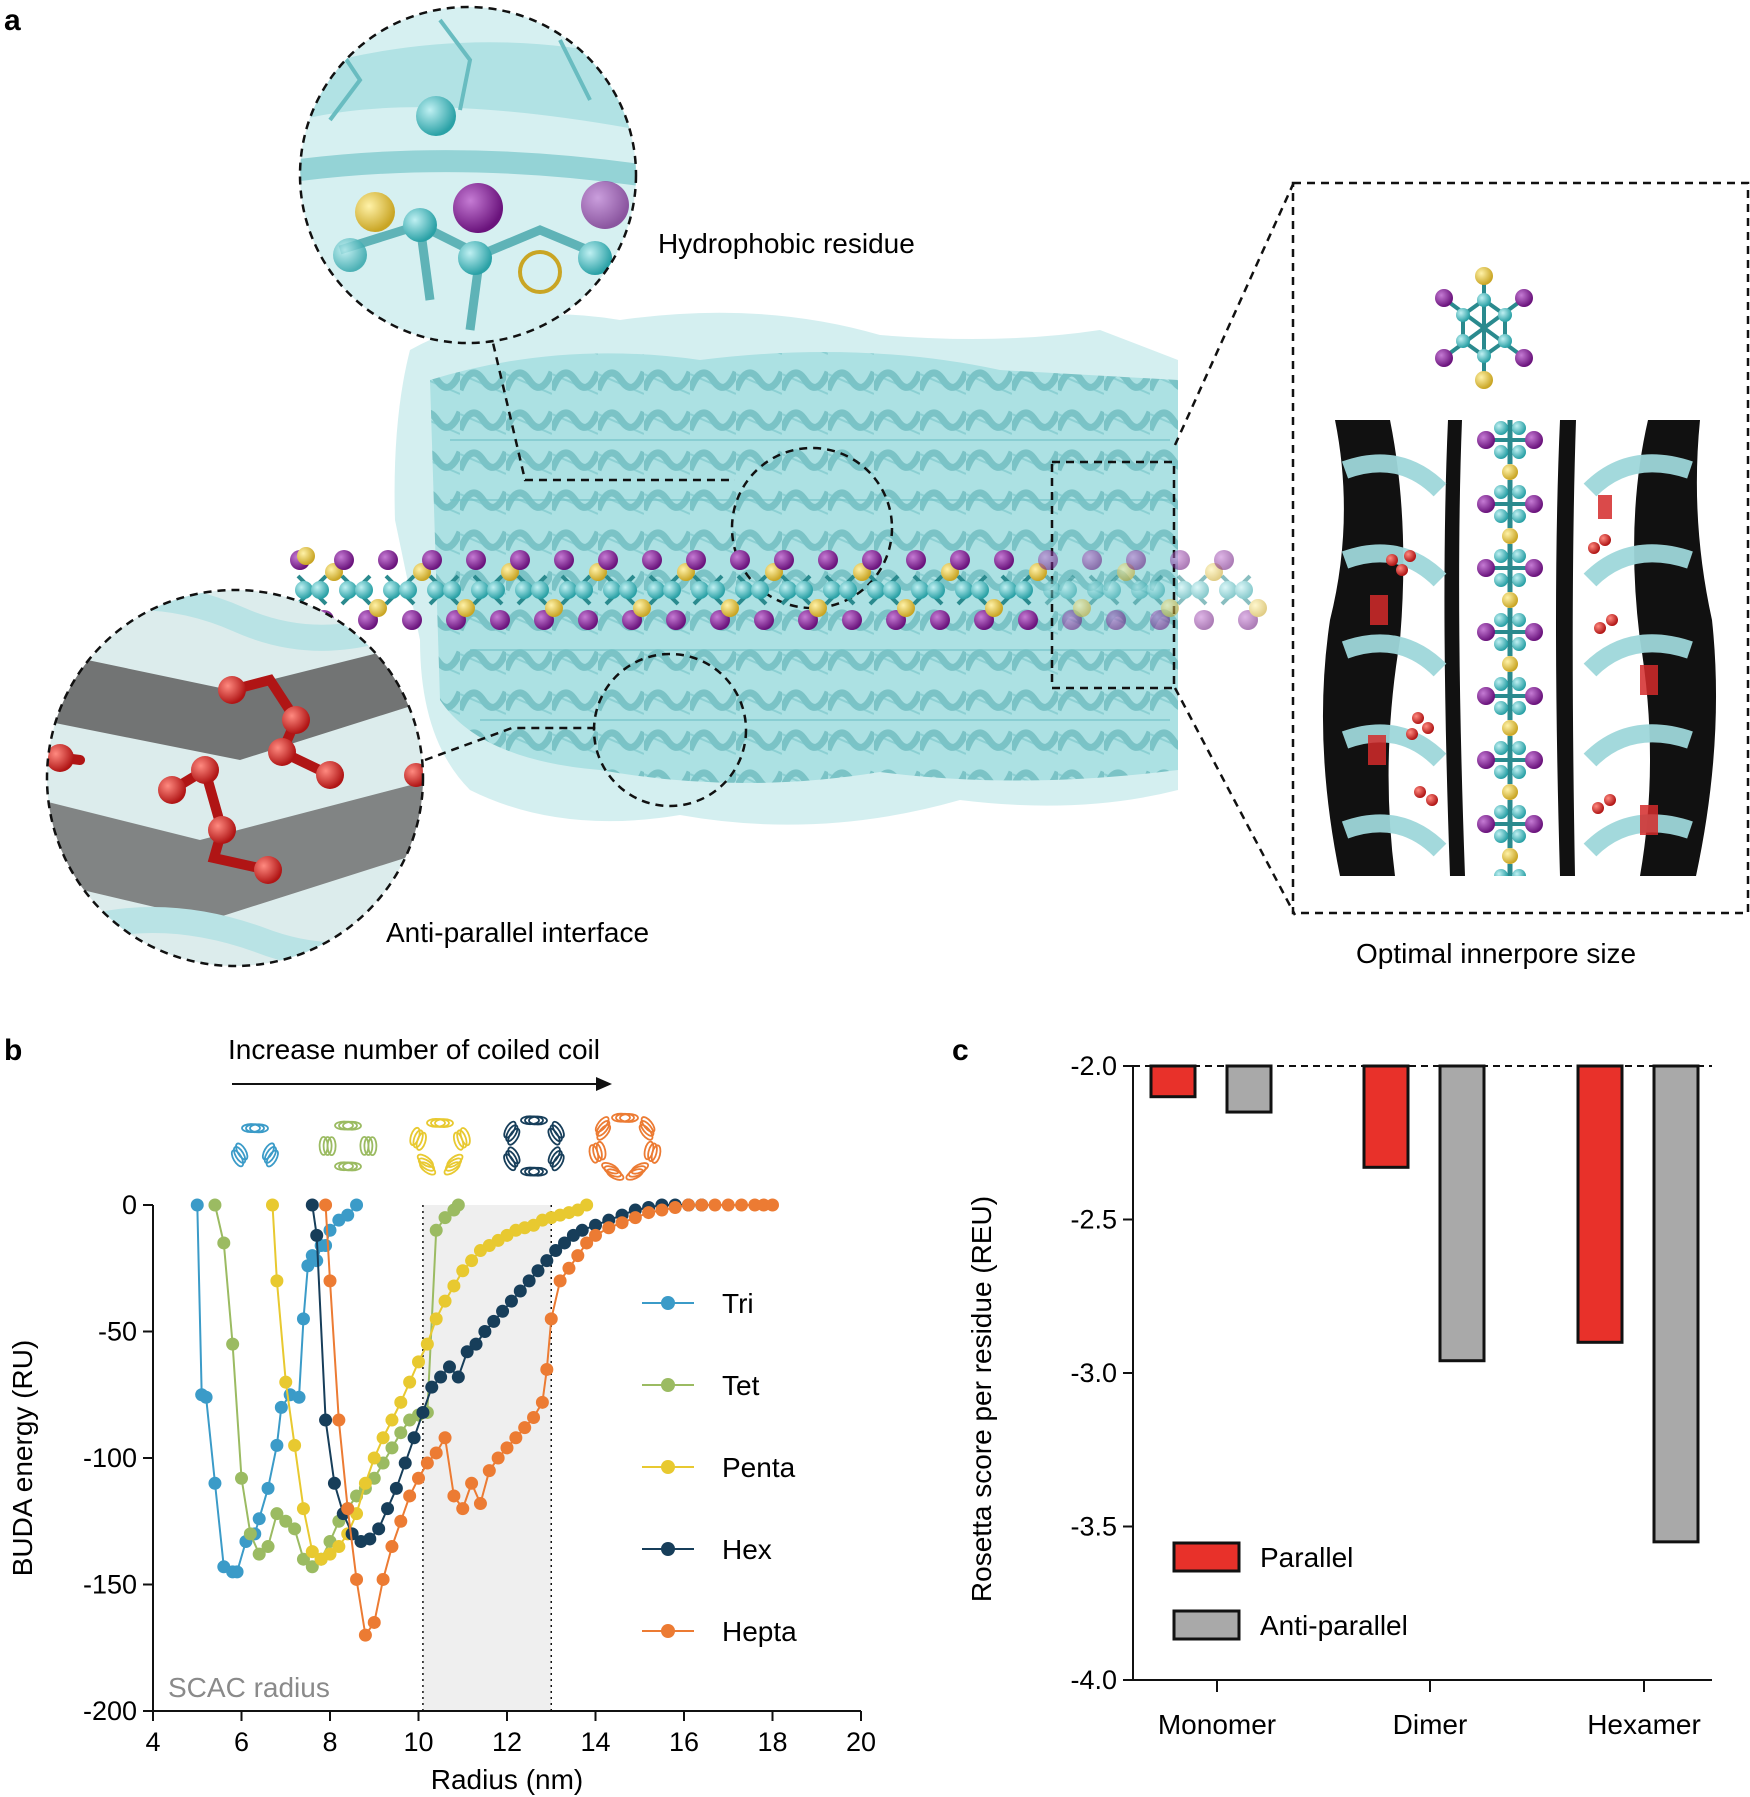 This screenshot has width=1750, height=1797. I want to click on zoom-hydrophobic: Hydrophobic residue, so click(606, 175).